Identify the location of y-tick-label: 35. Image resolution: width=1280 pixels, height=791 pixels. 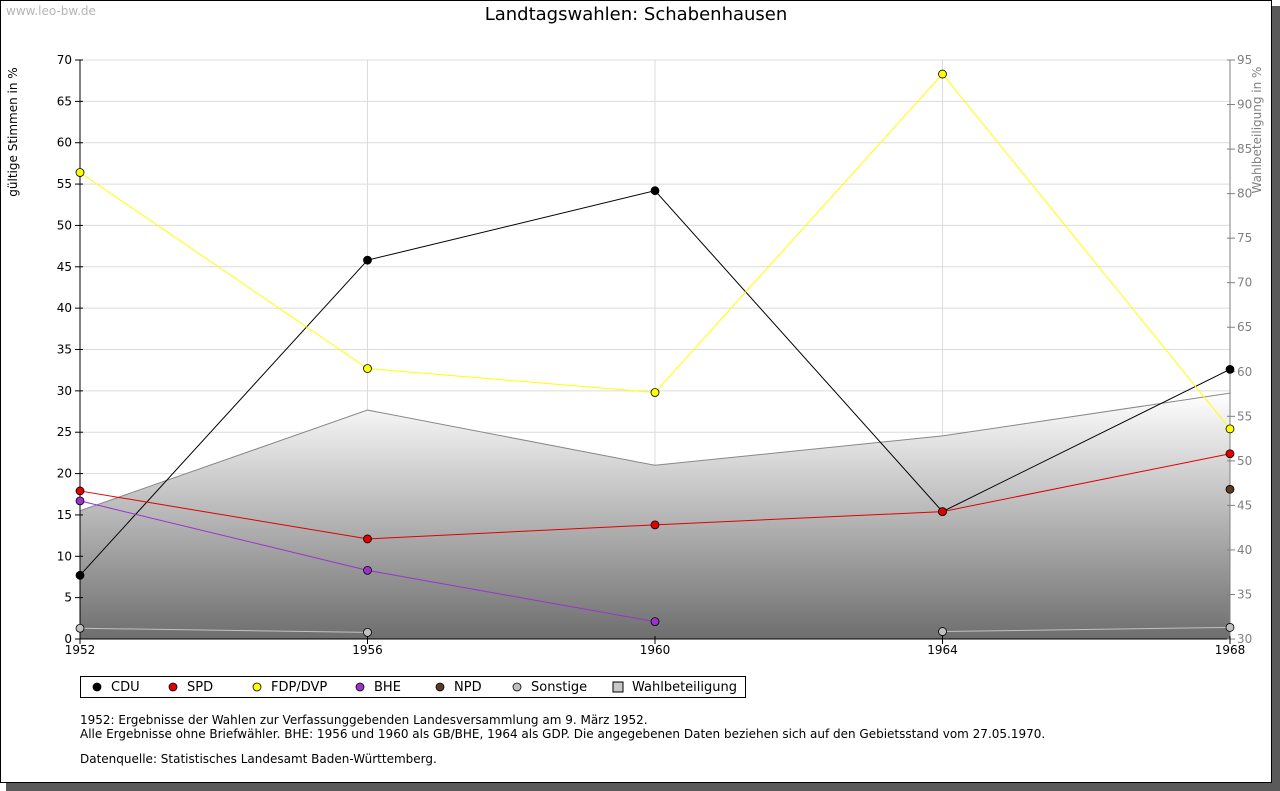
(64, 350).